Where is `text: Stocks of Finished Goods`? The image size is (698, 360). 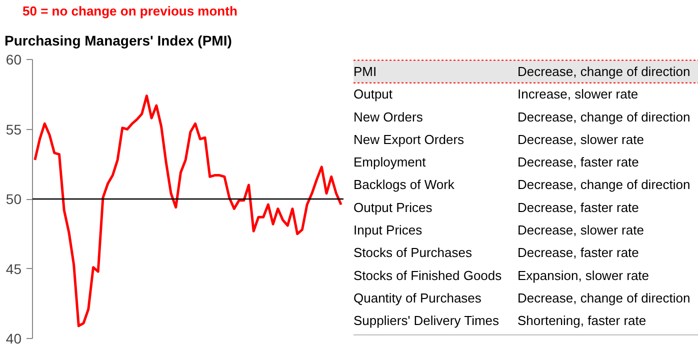
text: Stocks of Finished Goods is located at coordinates (428, 275).